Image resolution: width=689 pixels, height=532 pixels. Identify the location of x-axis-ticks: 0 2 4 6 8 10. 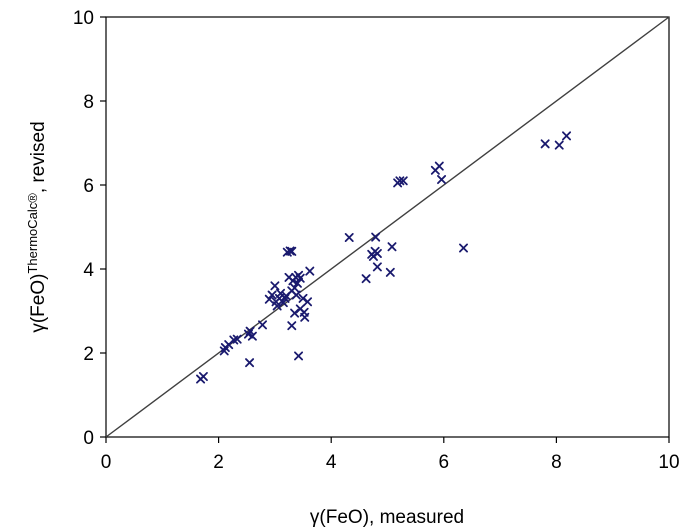
(390, 455).